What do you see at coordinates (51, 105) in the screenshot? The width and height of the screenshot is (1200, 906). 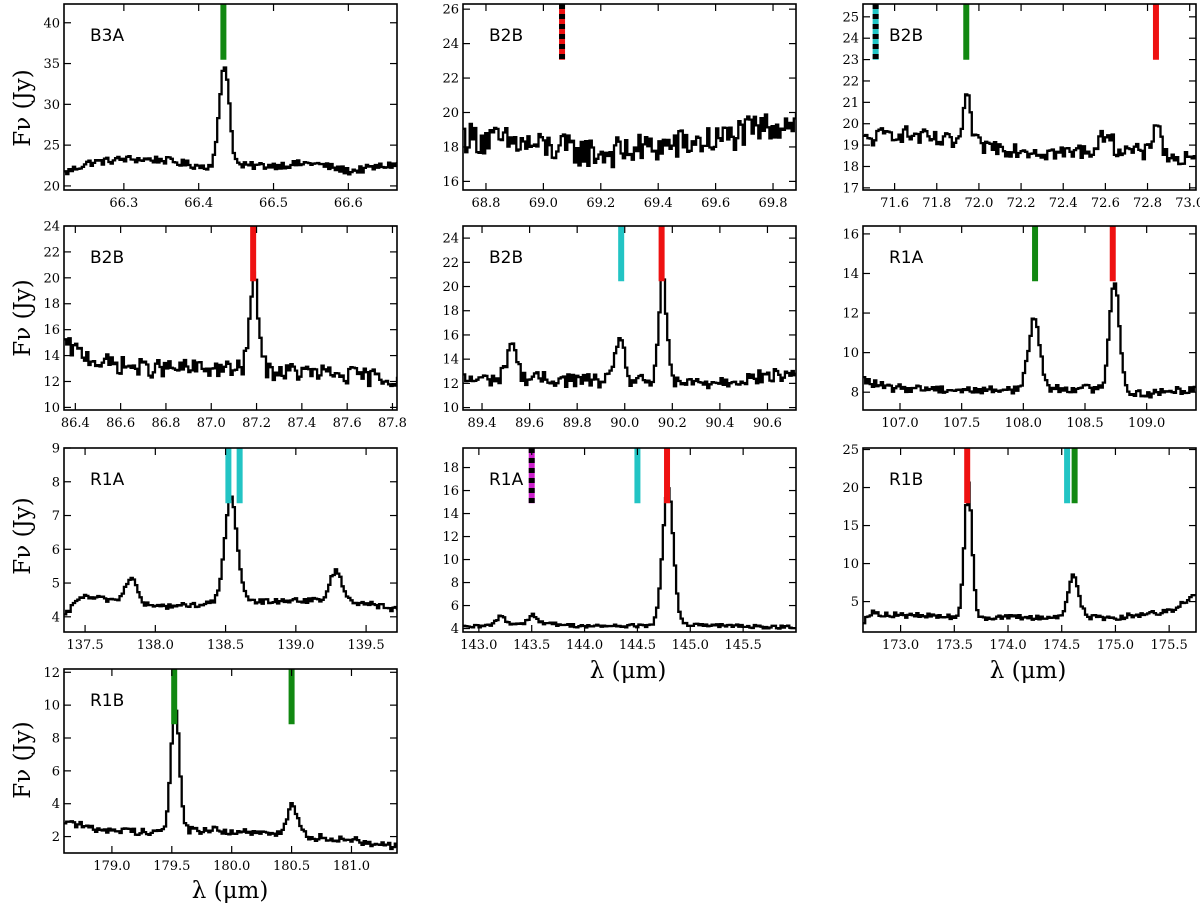 I see `y-tick-label: 30` at bounding box center [51, 105].